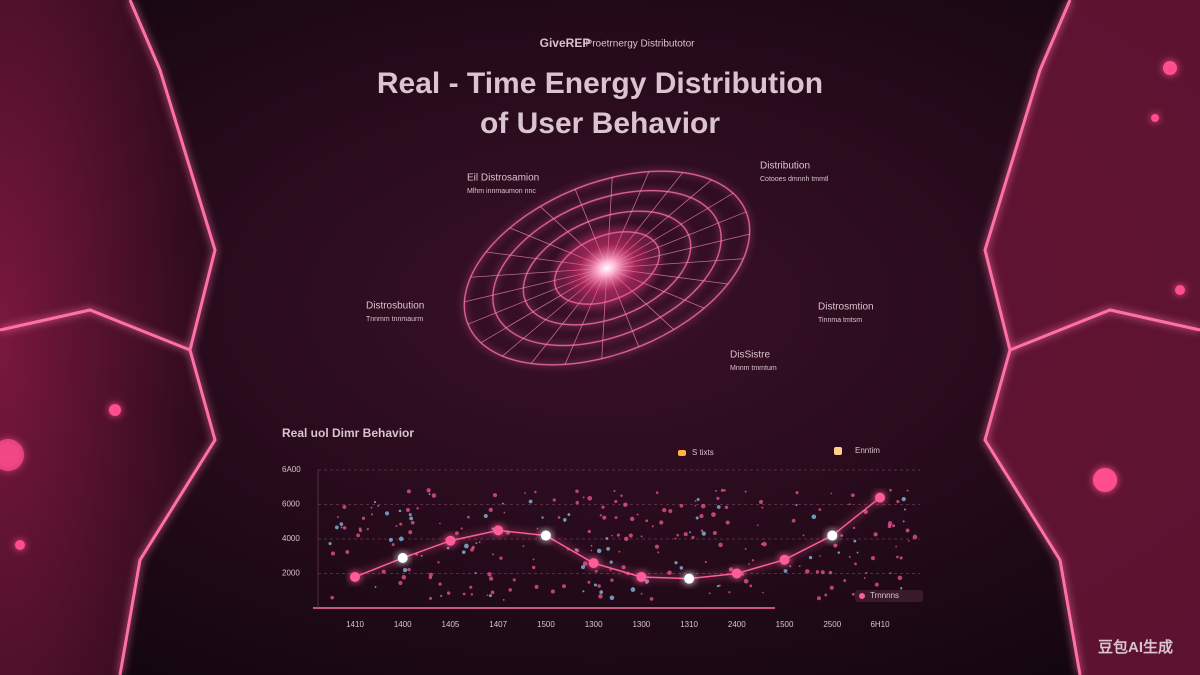  Describe the element at coordinates (355, 624) in the screenshot. I see `x-tick-label: 1410` at that location.